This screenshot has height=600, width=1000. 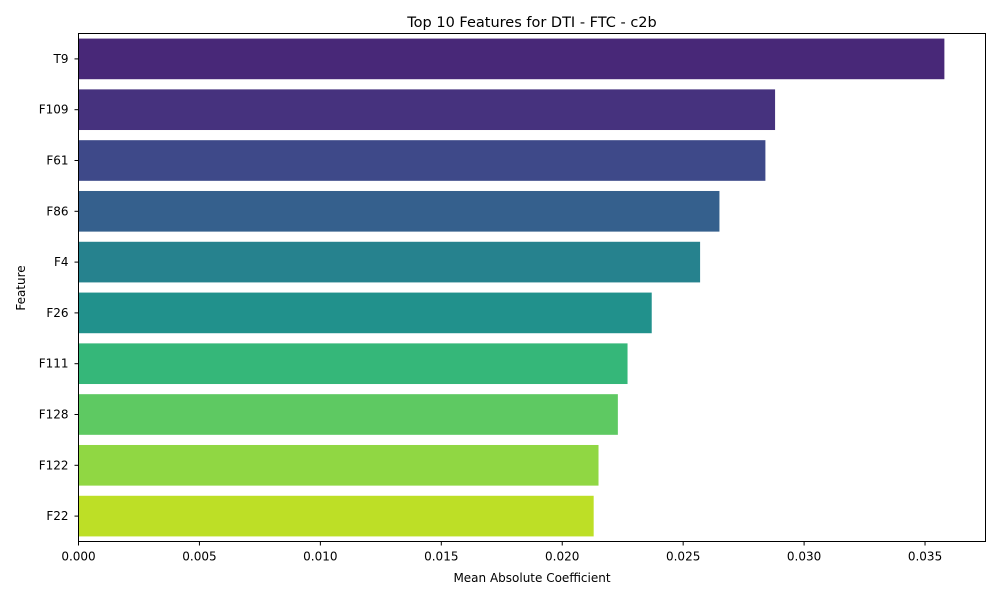 What do you see at coordinates (61, 59) in the screenshot?
I see `y-tick-label: T9` at bounding box center [61, 59].